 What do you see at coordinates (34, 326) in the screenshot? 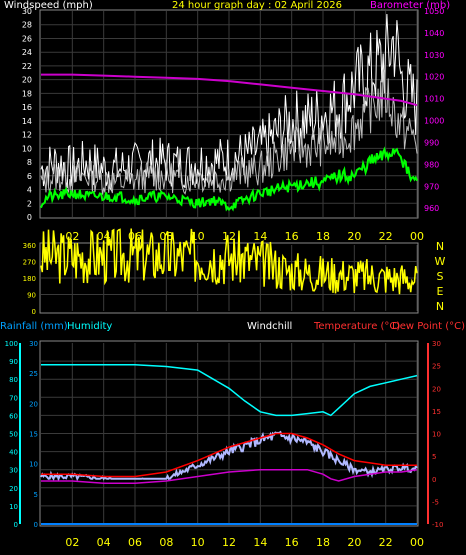
I see `rainfall-legend: Rainfall (mm)` at bounding box center [34, 326].